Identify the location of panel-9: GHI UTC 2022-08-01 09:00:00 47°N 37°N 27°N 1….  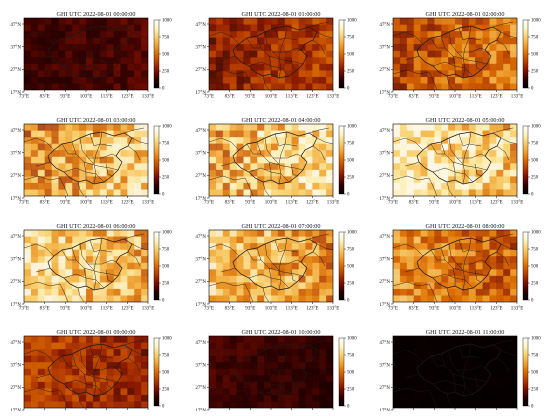
(91, 372).